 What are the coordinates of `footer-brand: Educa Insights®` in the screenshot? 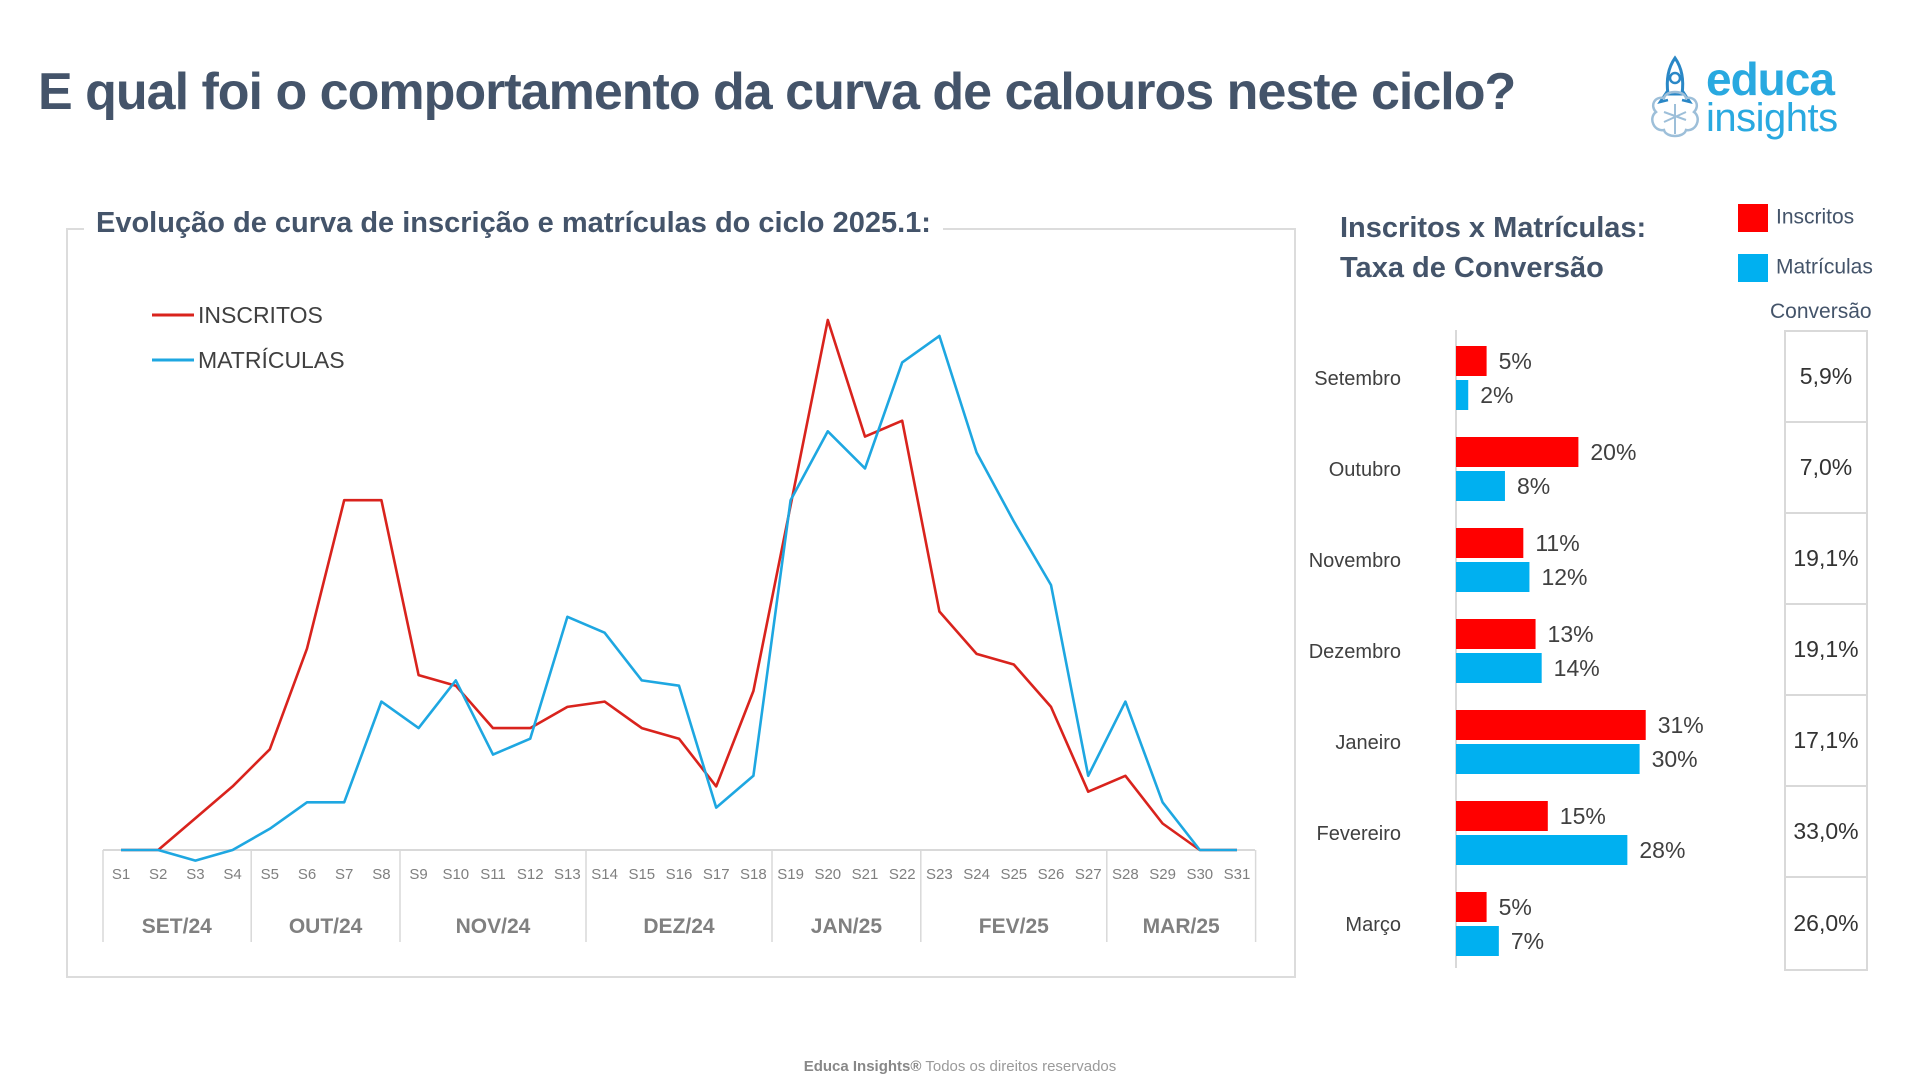 It's located at (862, 1066).